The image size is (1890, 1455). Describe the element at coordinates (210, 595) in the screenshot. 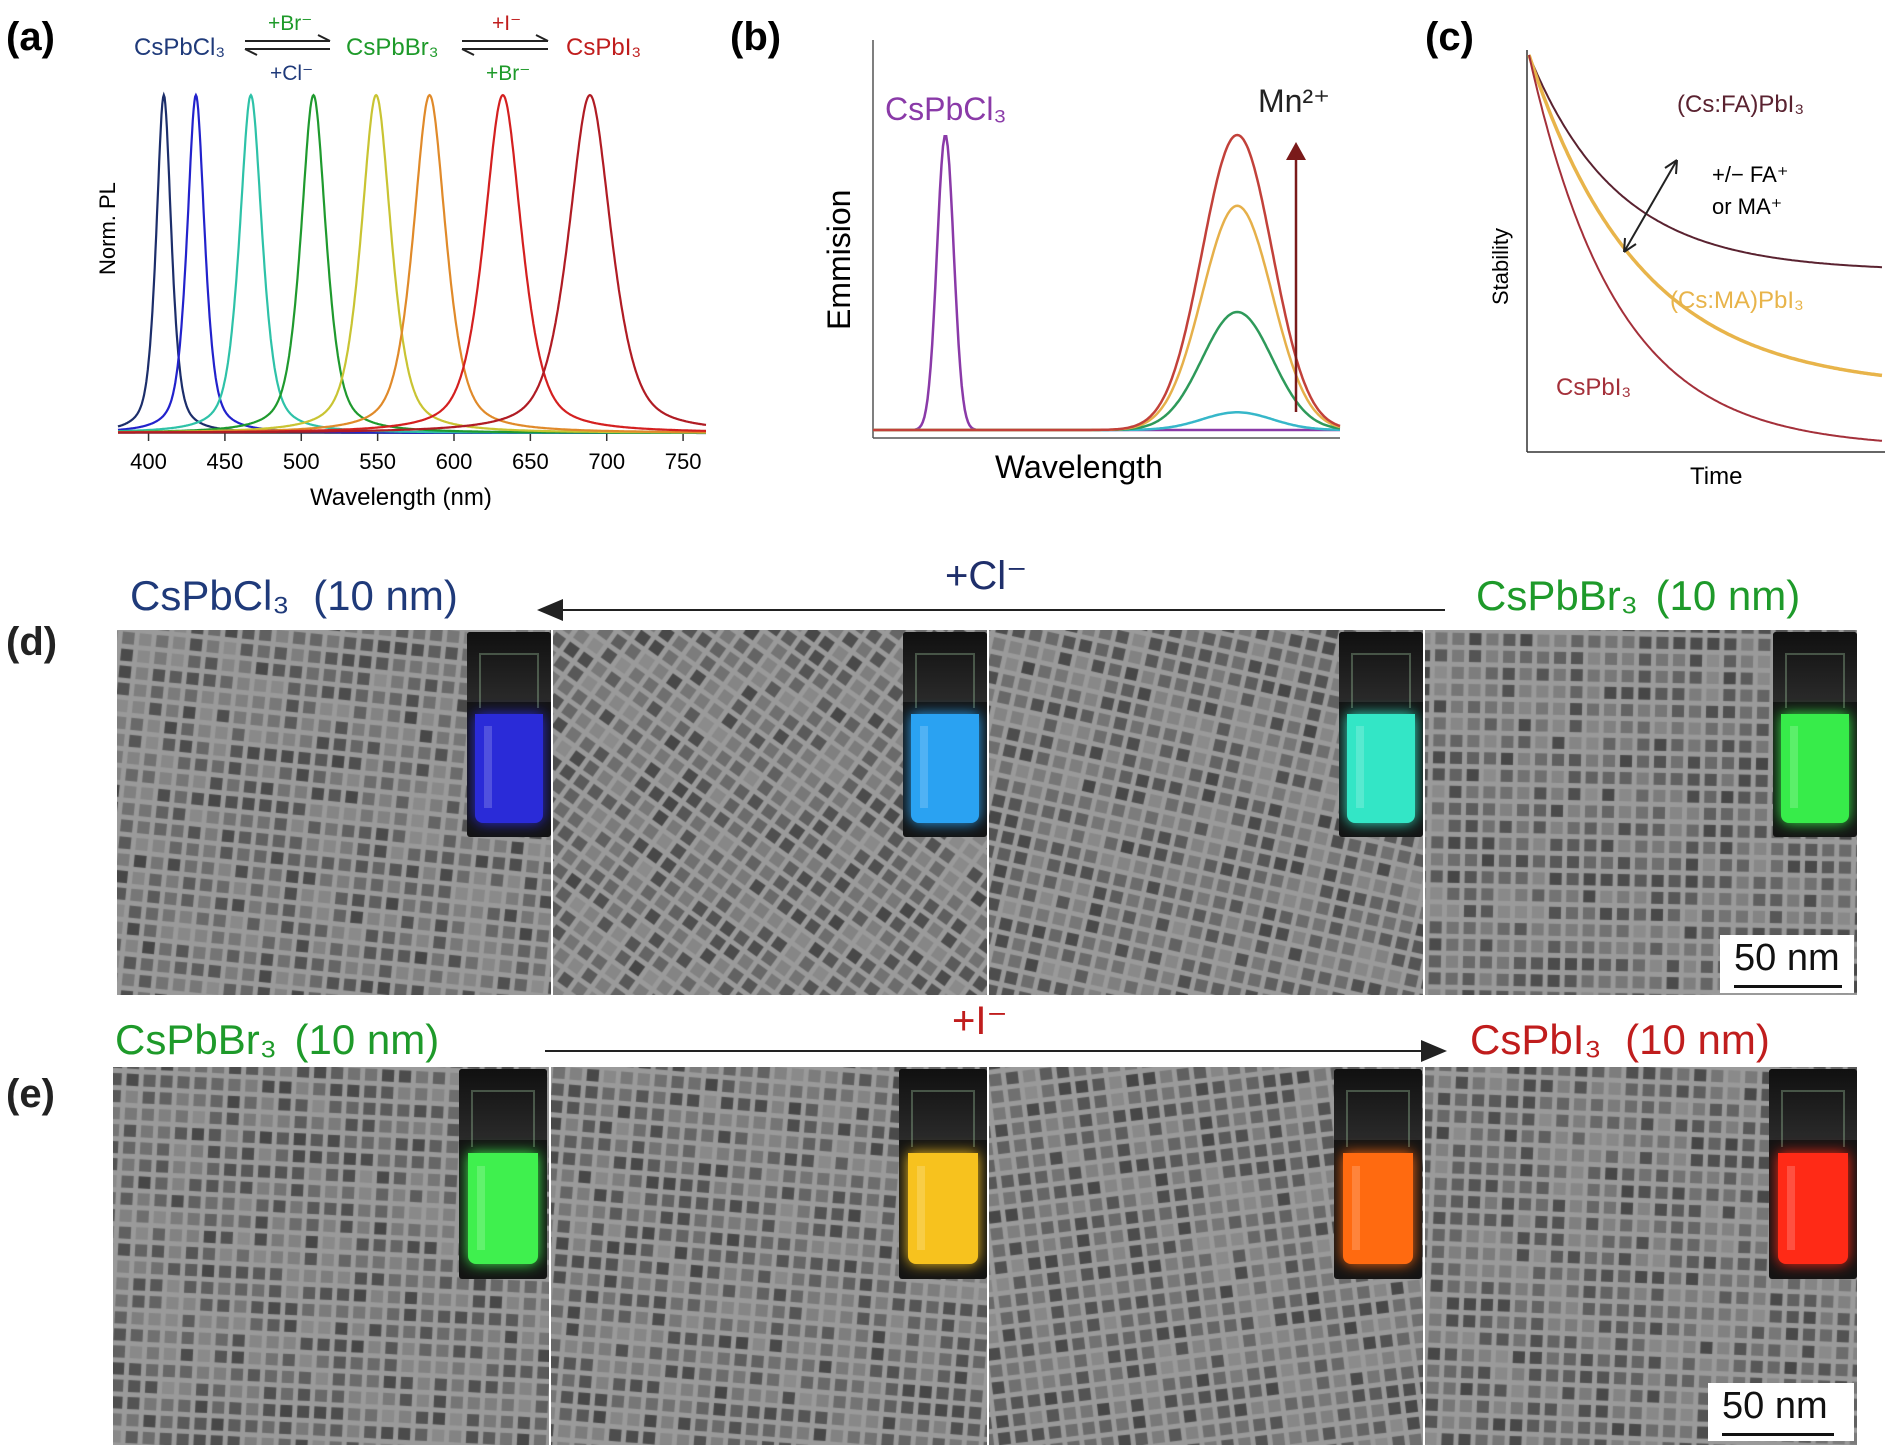

I see `row-d-left-formula: CsPbCl₃` at that location.